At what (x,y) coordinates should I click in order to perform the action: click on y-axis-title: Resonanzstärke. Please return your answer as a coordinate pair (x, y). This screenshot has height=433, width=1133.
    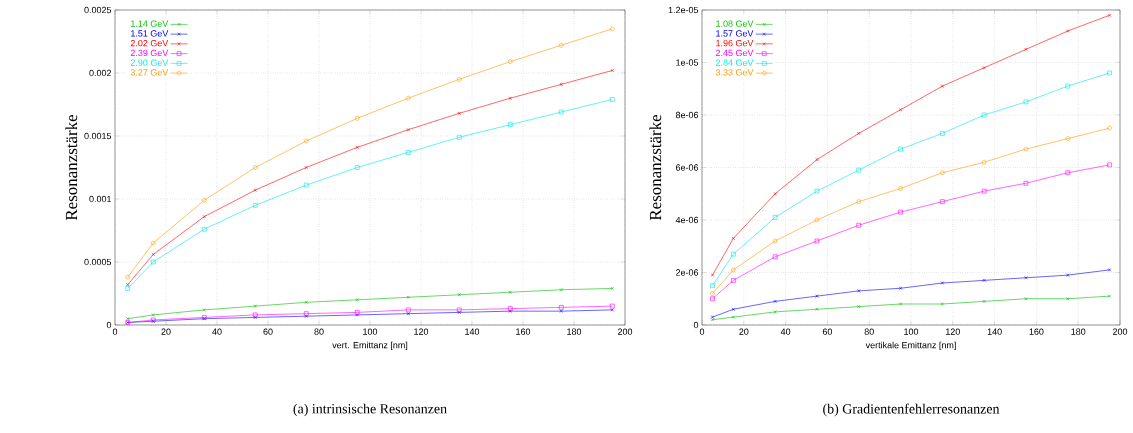
    Looking at the image, I should click on (655, 167).